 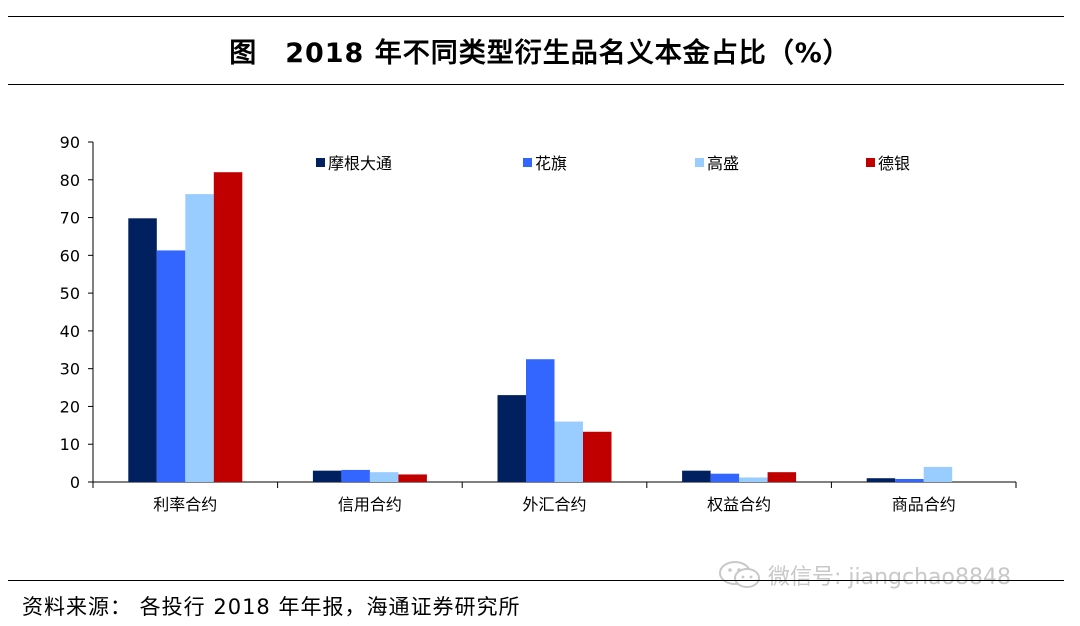 What do you see at coordinates (185, 504) in the screenshot?
I see `x-tick-label: 利率合约` at bounding box center [185, 504].